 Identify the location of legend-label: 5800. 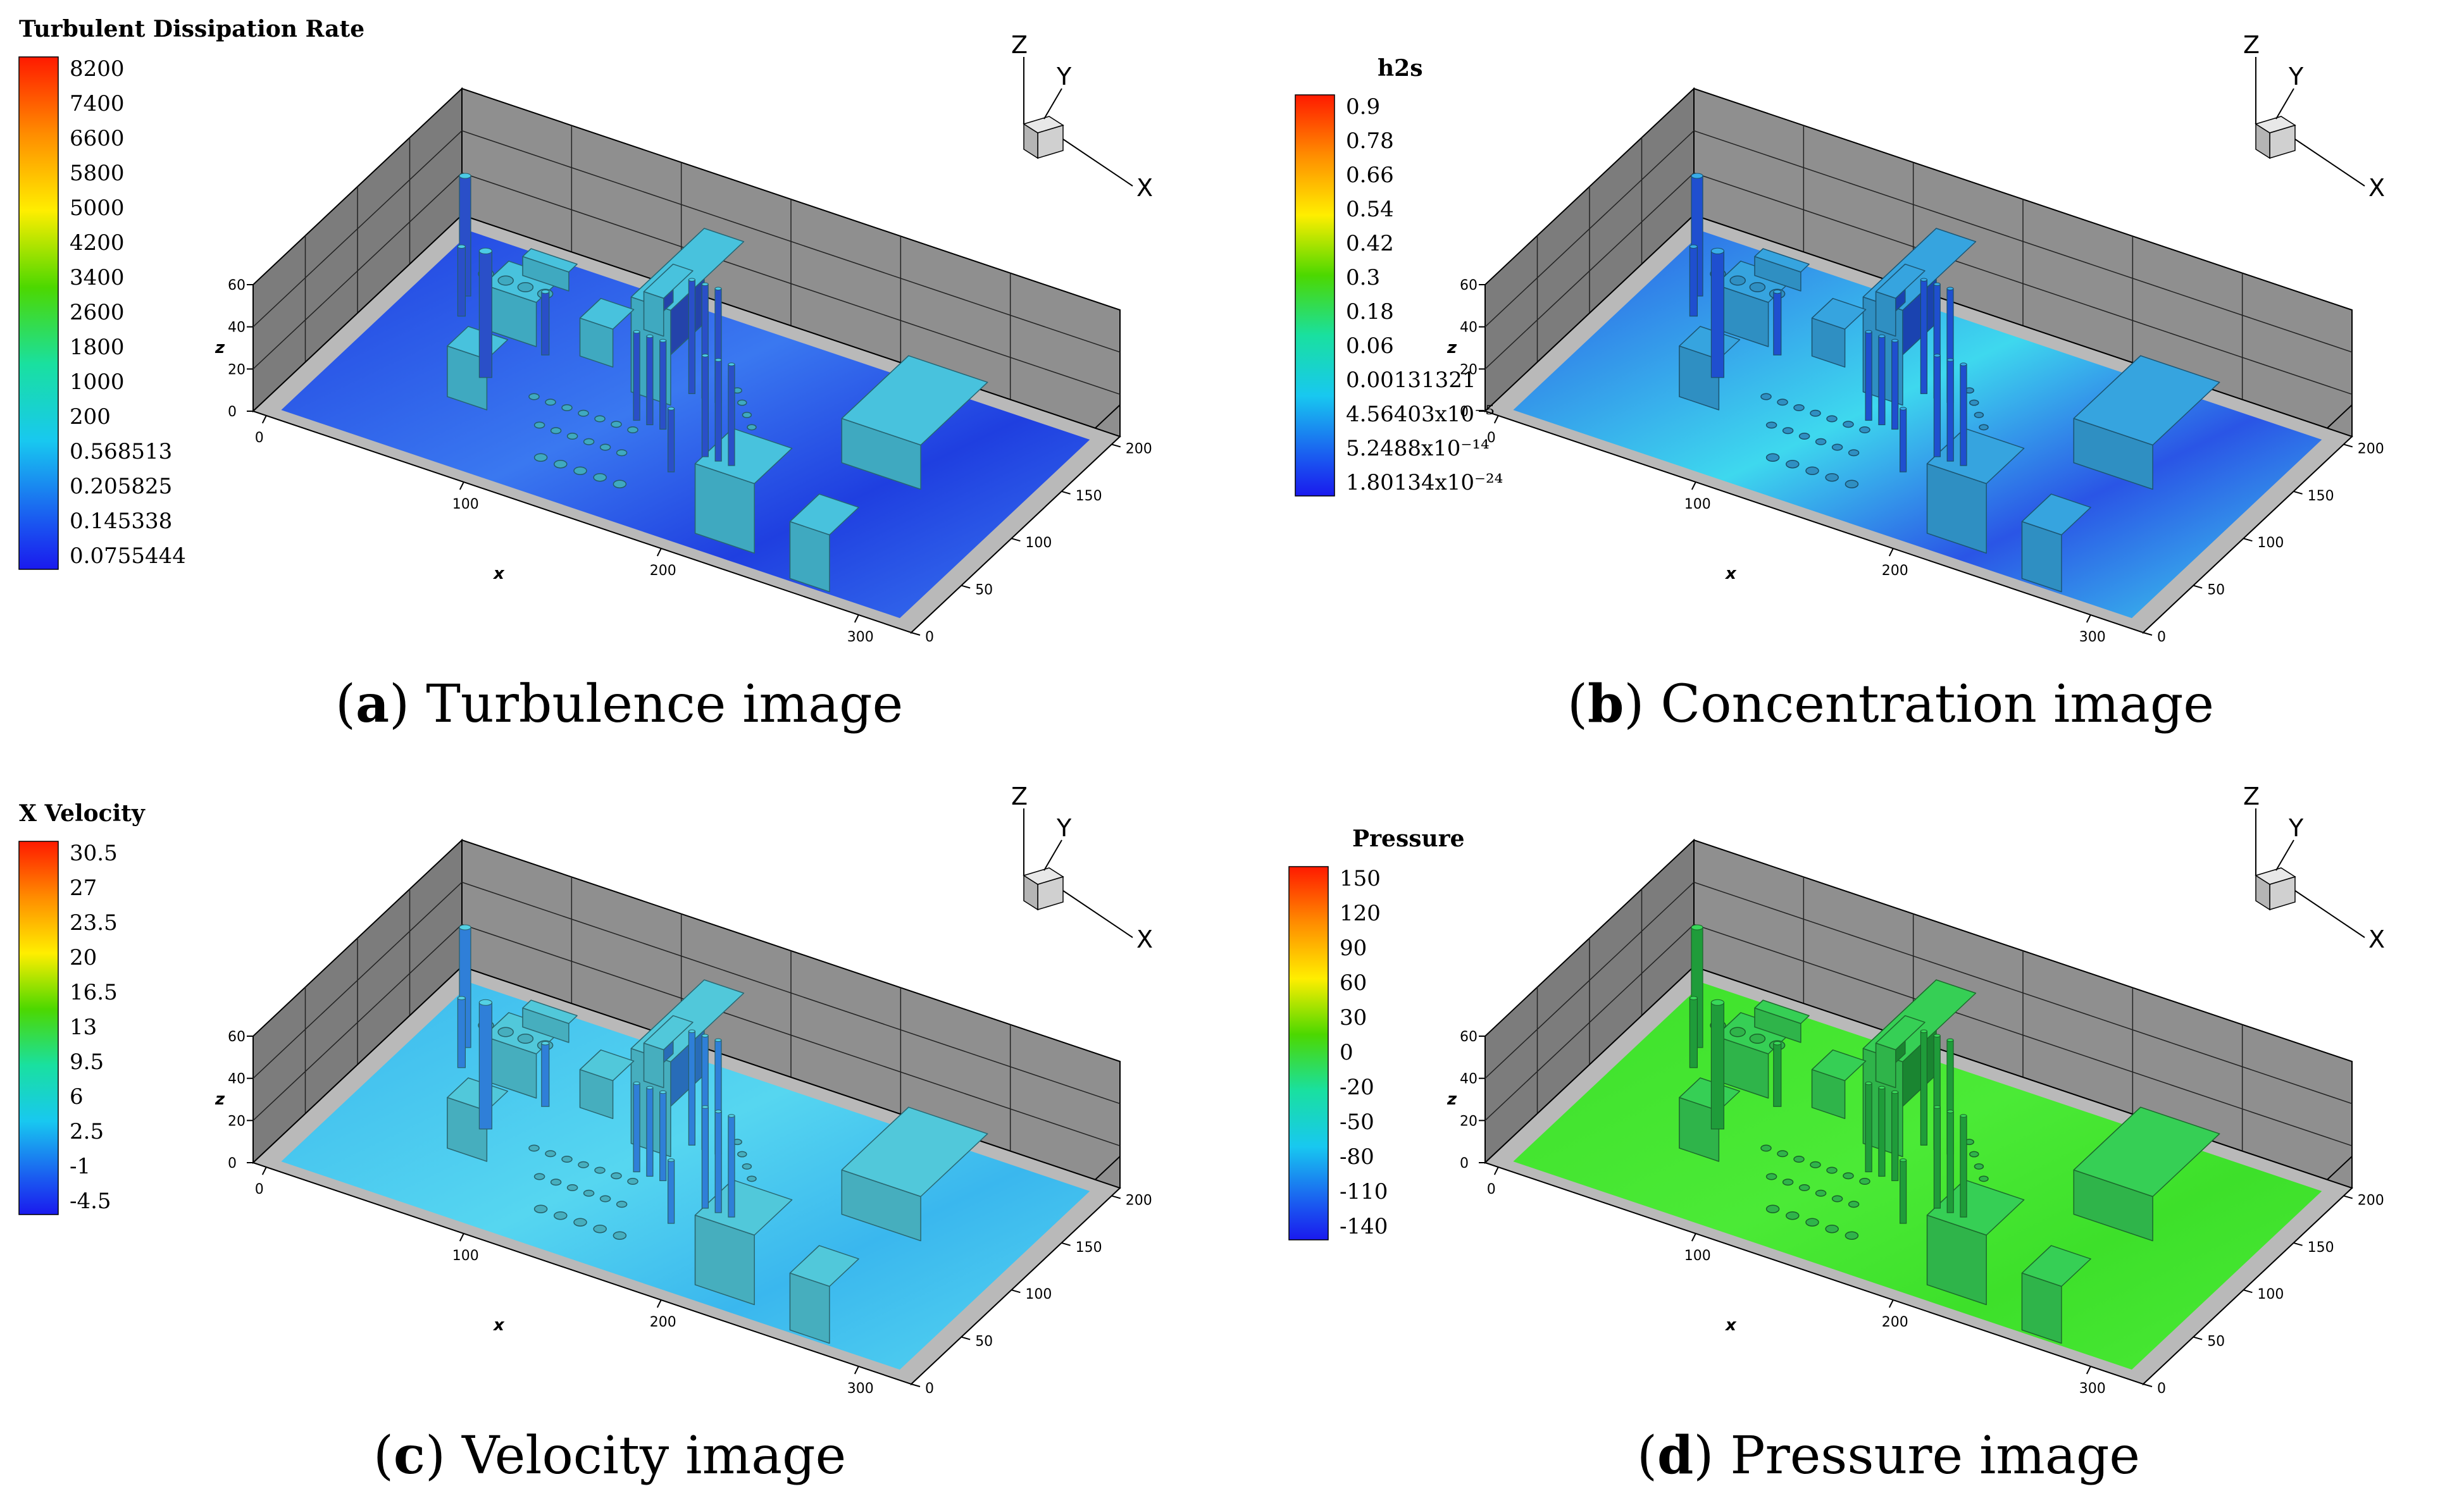
(97, 173).